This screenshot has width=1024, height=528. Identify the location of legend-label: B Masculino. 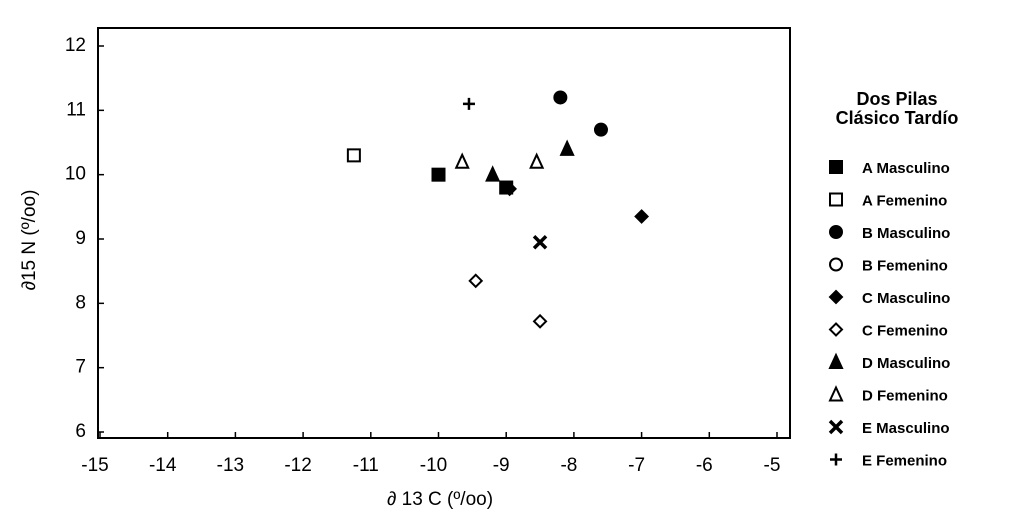
(906, 233).